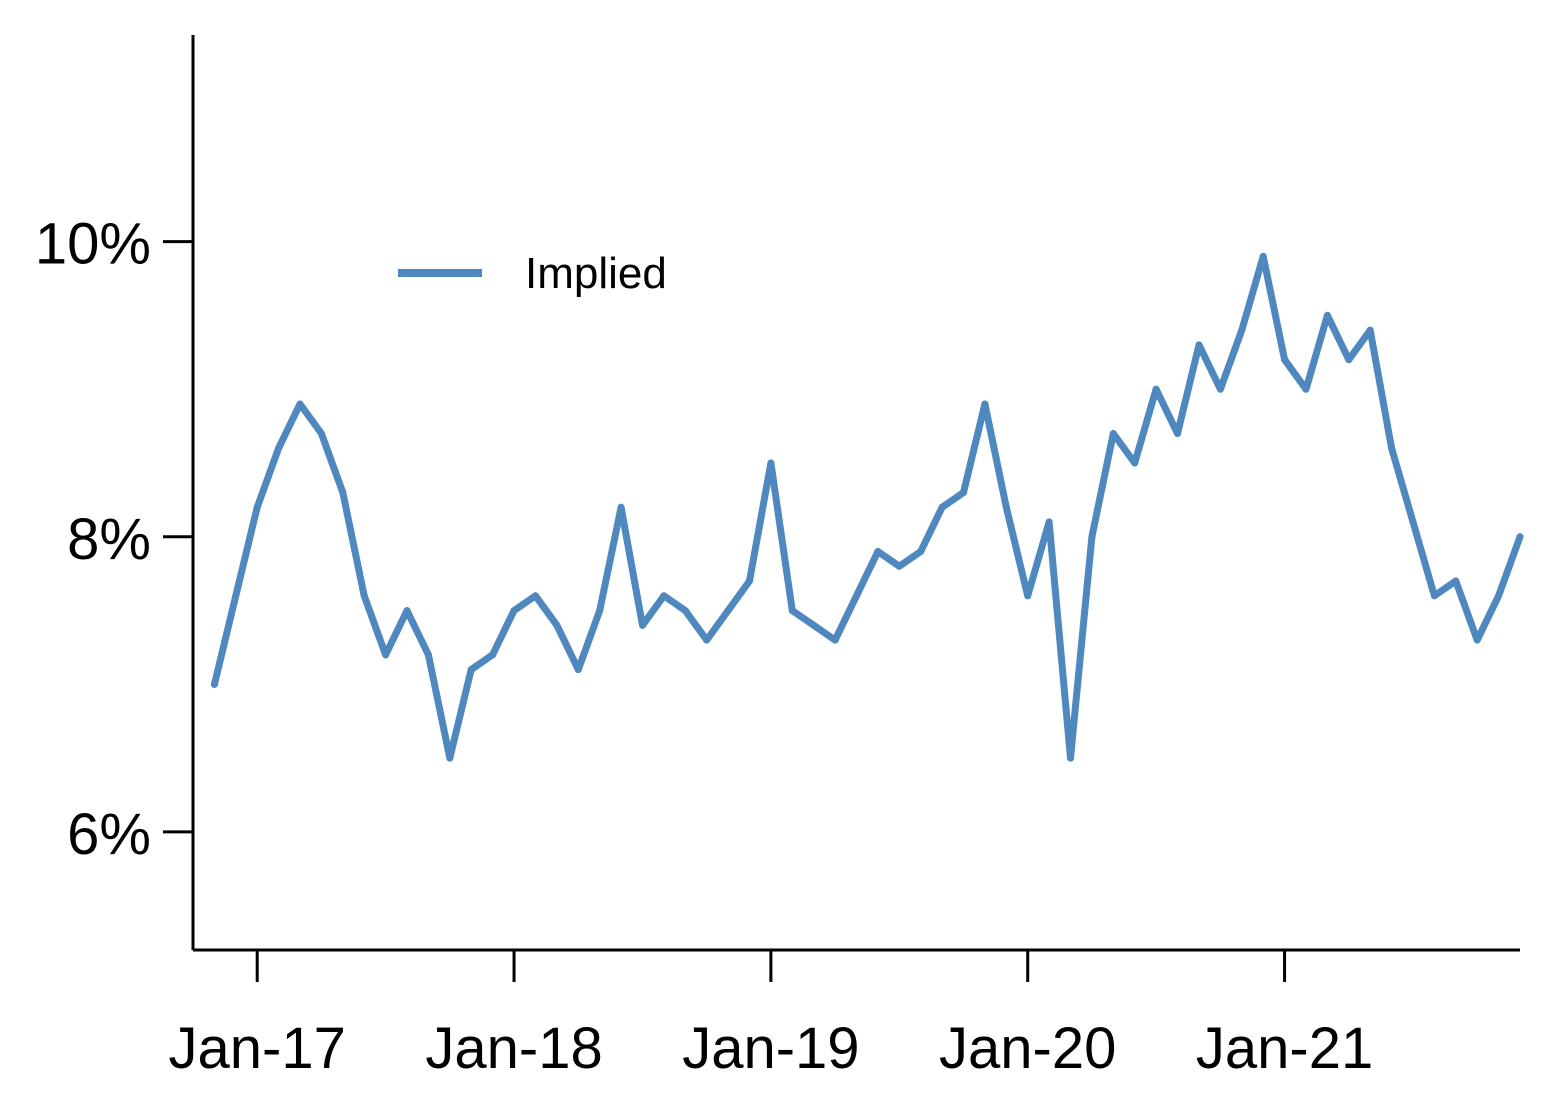 Image resolution: width=1554 pixels, height=1100 pixels. Describe the element at coordinates (109, 834) in the screenshot. I see `y-tick-label: 6%` at that location.